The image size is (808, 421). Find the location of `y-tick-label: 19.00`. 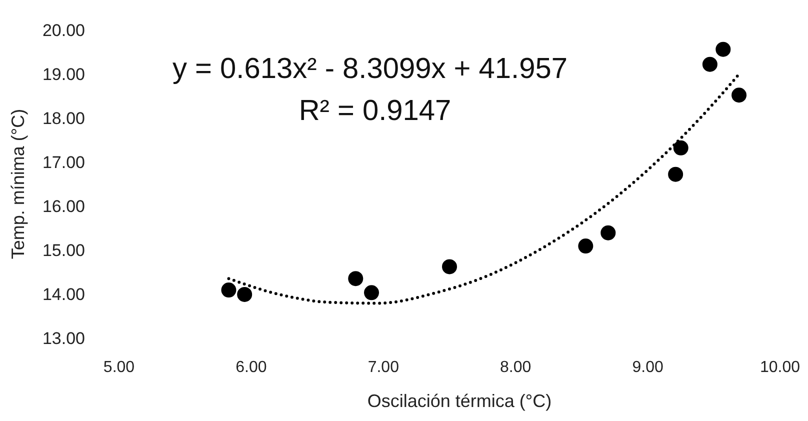

y-tick-label: 19.00 is located at coordinates (63, 74).